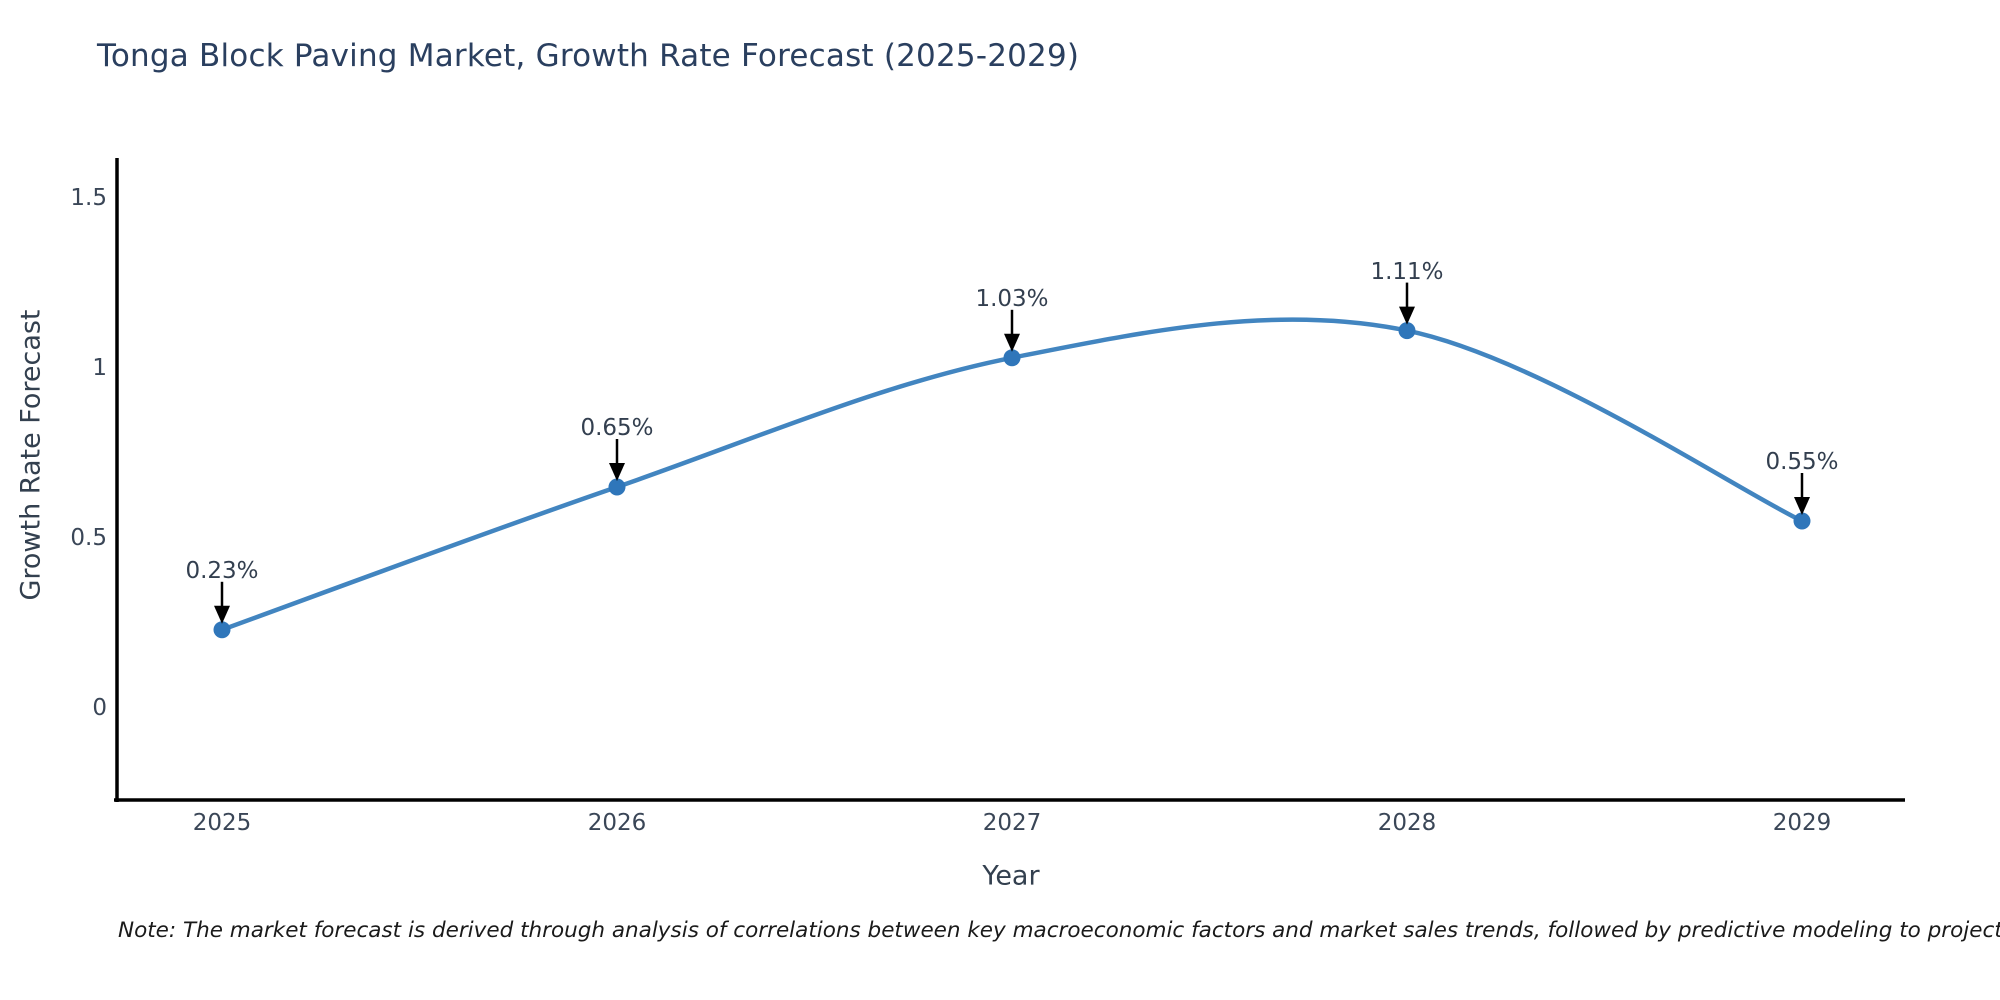 This screenshot has height=1000, width=2000. What do you see at coordinates (222, 570) in the screenshot?
I see `data-point-label: 0.23%` at bounding box center [222, 570].